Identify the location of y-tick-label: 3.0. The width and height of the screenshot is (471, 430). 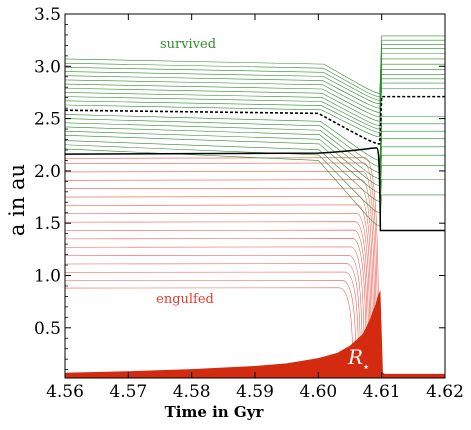
(47, 67).